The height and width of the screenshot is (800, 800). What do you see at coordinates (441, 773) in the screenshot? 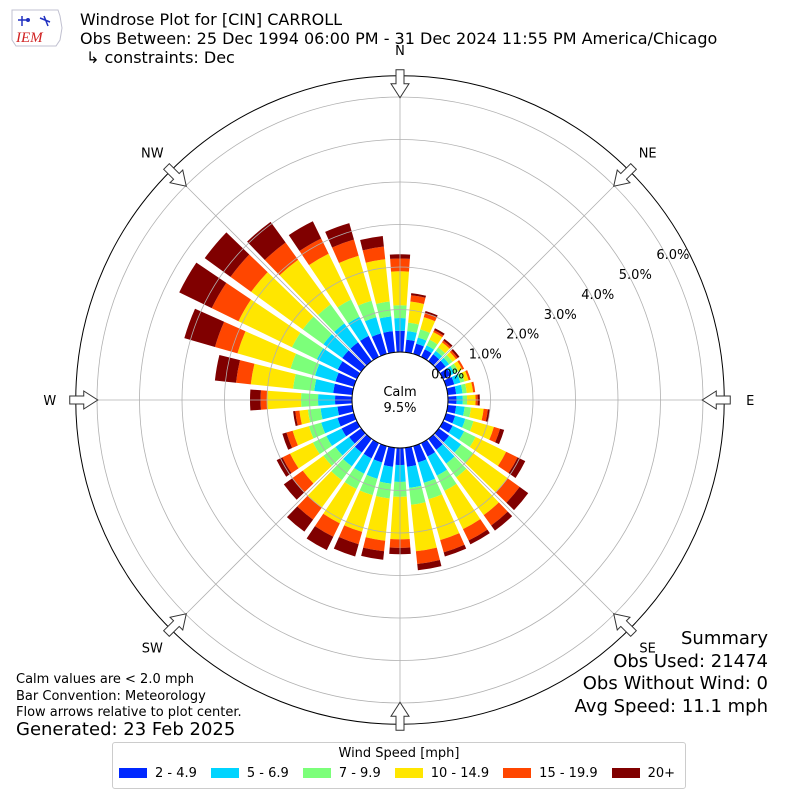
I see `legend-item: 10 - 14.9` at bounding box center [441, 773].